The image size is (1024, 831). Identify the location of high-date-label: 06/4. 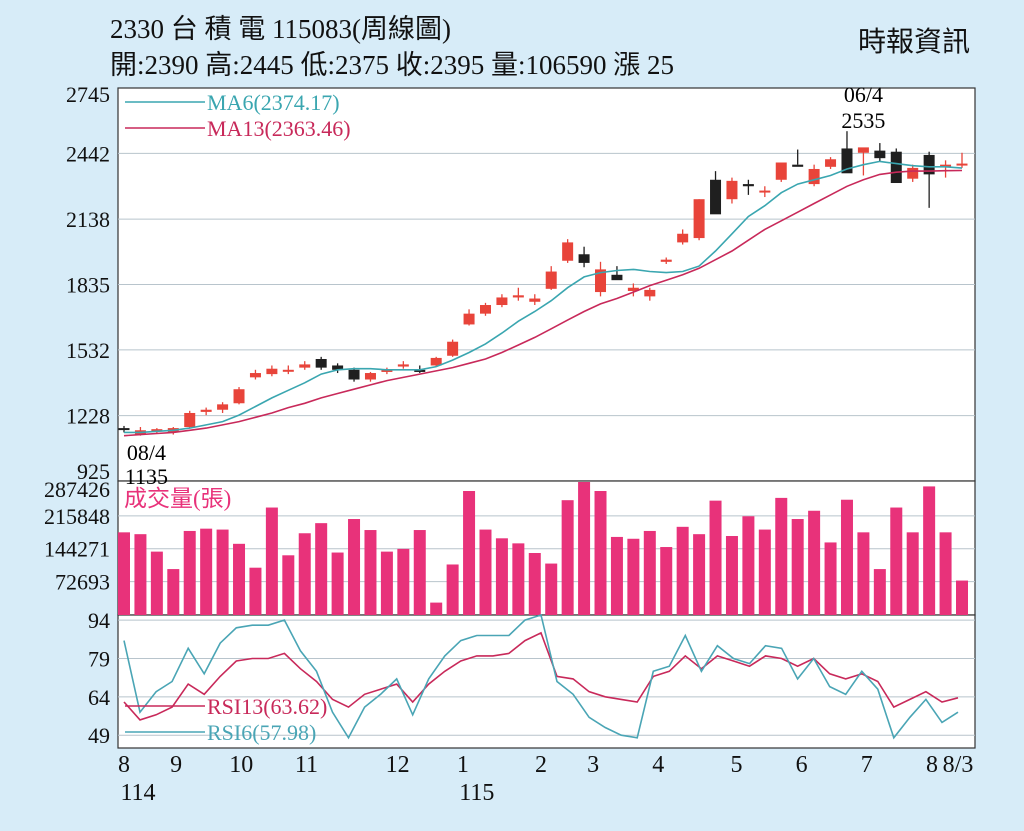
(863, 94).